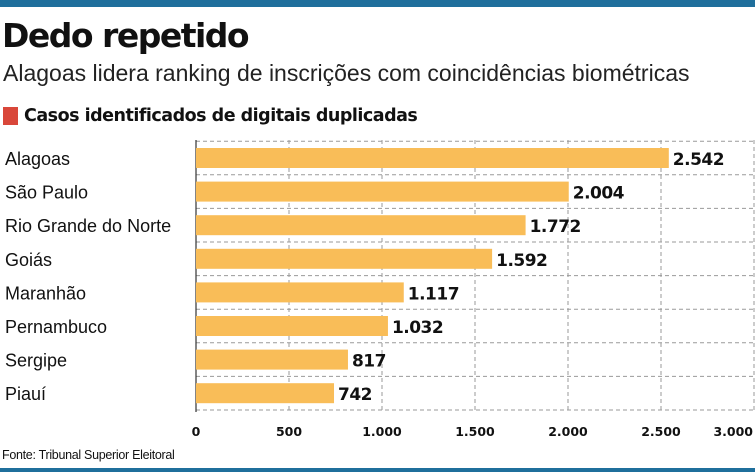 Image resolution: width=755 pixels, height=472 pixels. Describe the element at coordinates (568, 431) in the screenshot. I see `x-tick-label: 2.000` at that location.